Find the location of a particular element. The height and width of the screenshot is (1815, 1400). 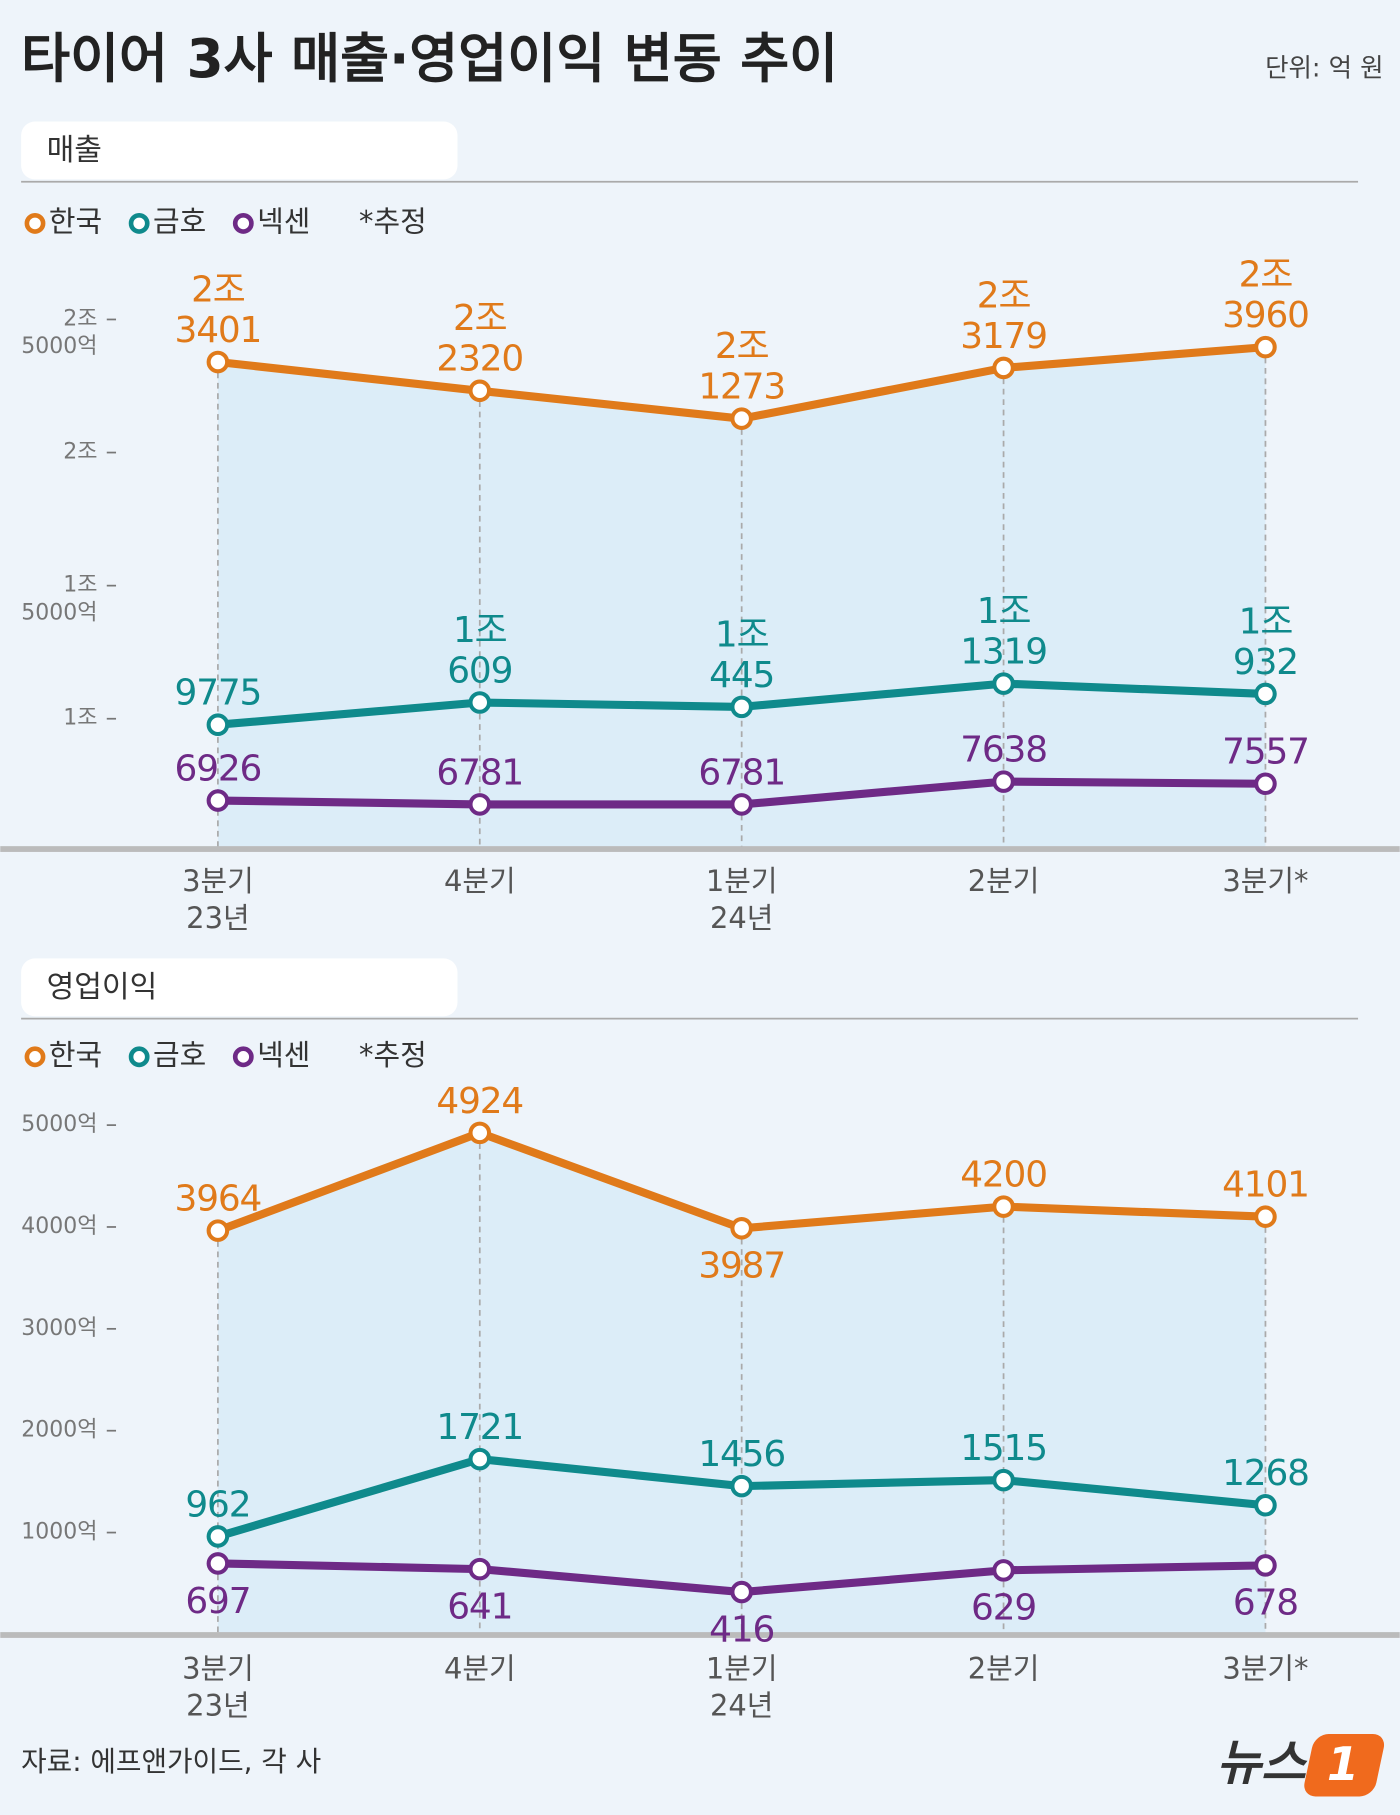

y-tick-label: 1000억 is located at coordinates (59, 1532).